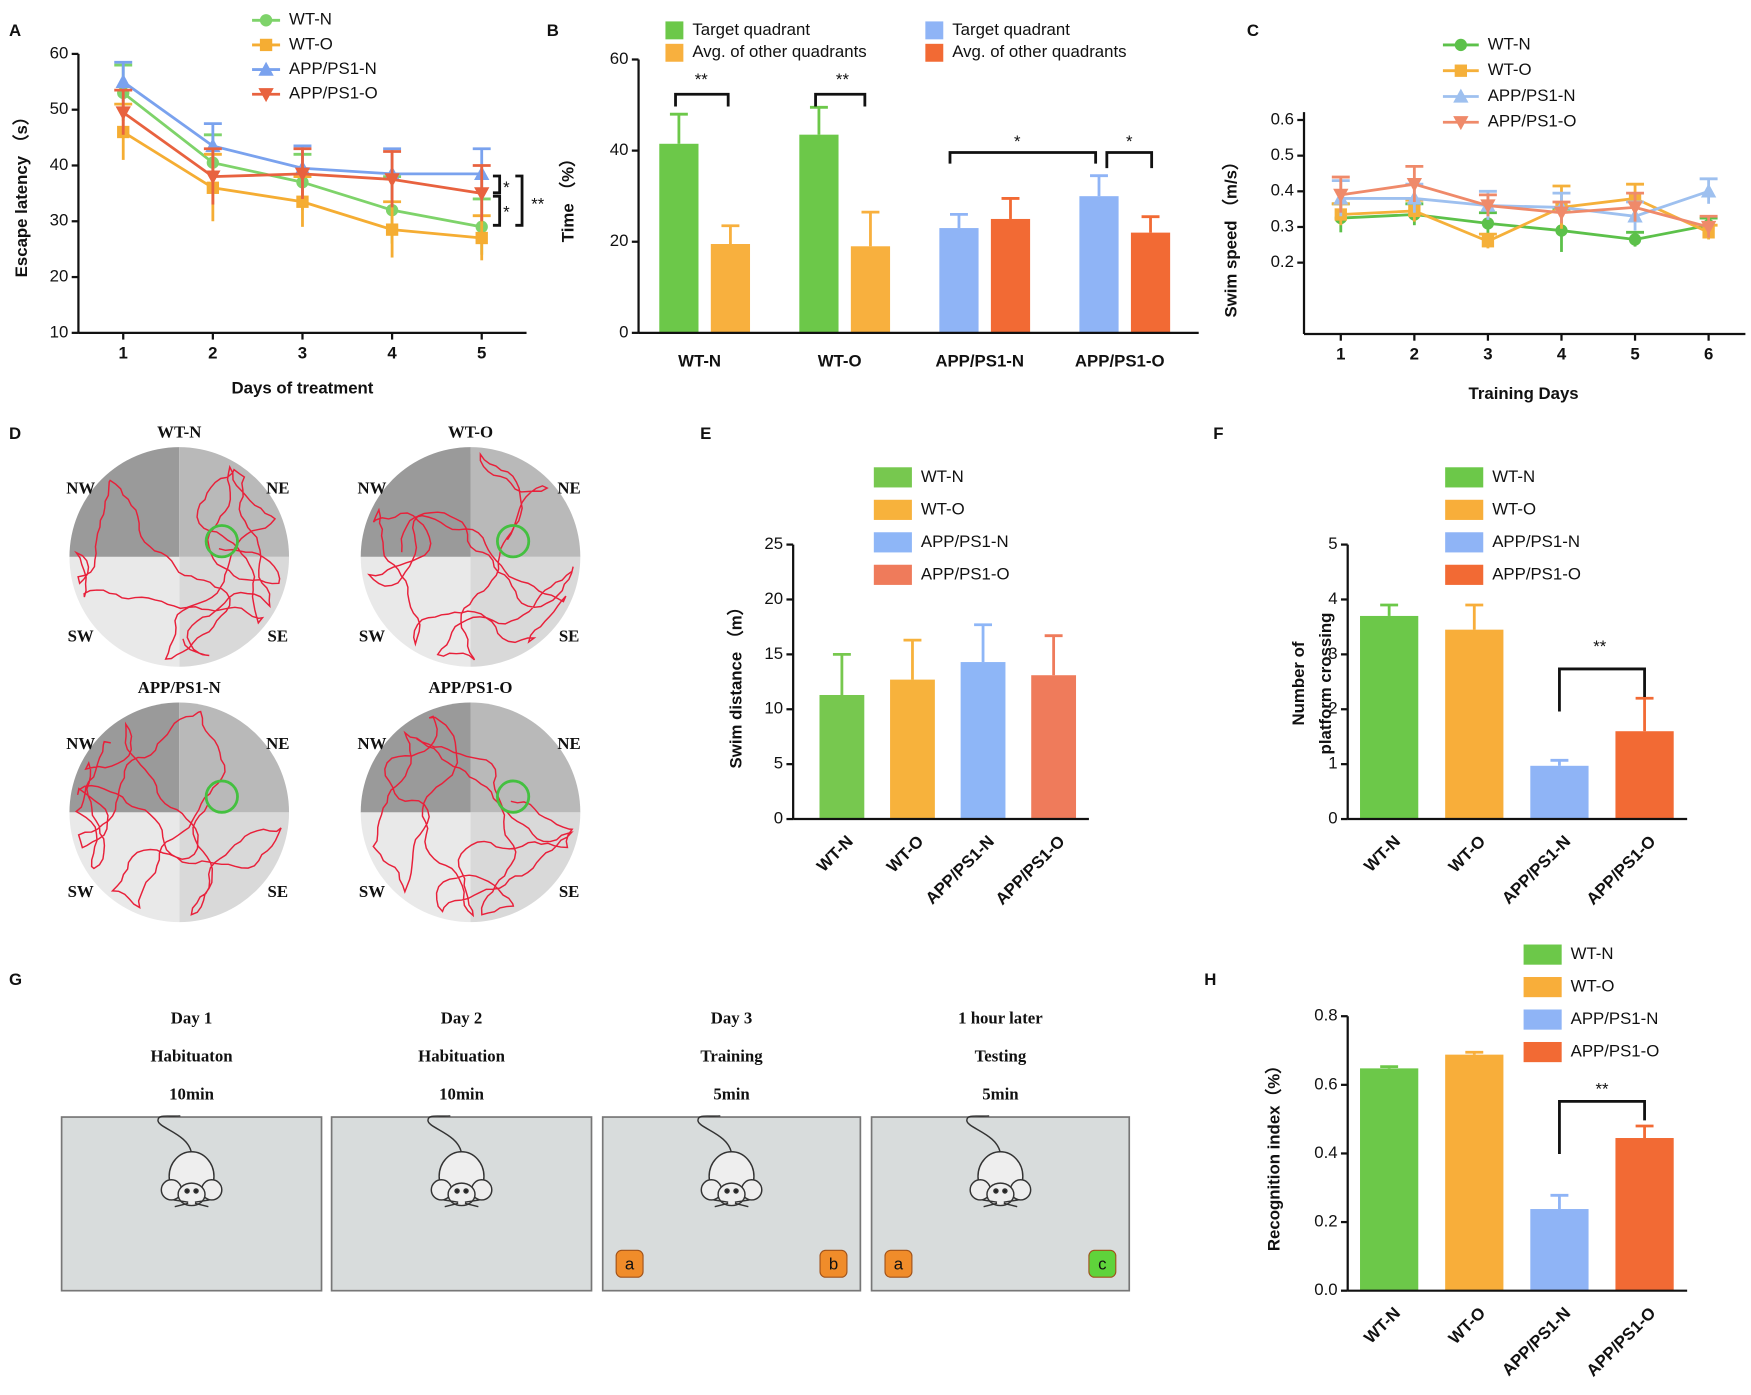 The height and width of the screenshot is (1395, 1751). Describe the element at coordinates (1525, 203) in the screenshot. I see `series-line` at that location.